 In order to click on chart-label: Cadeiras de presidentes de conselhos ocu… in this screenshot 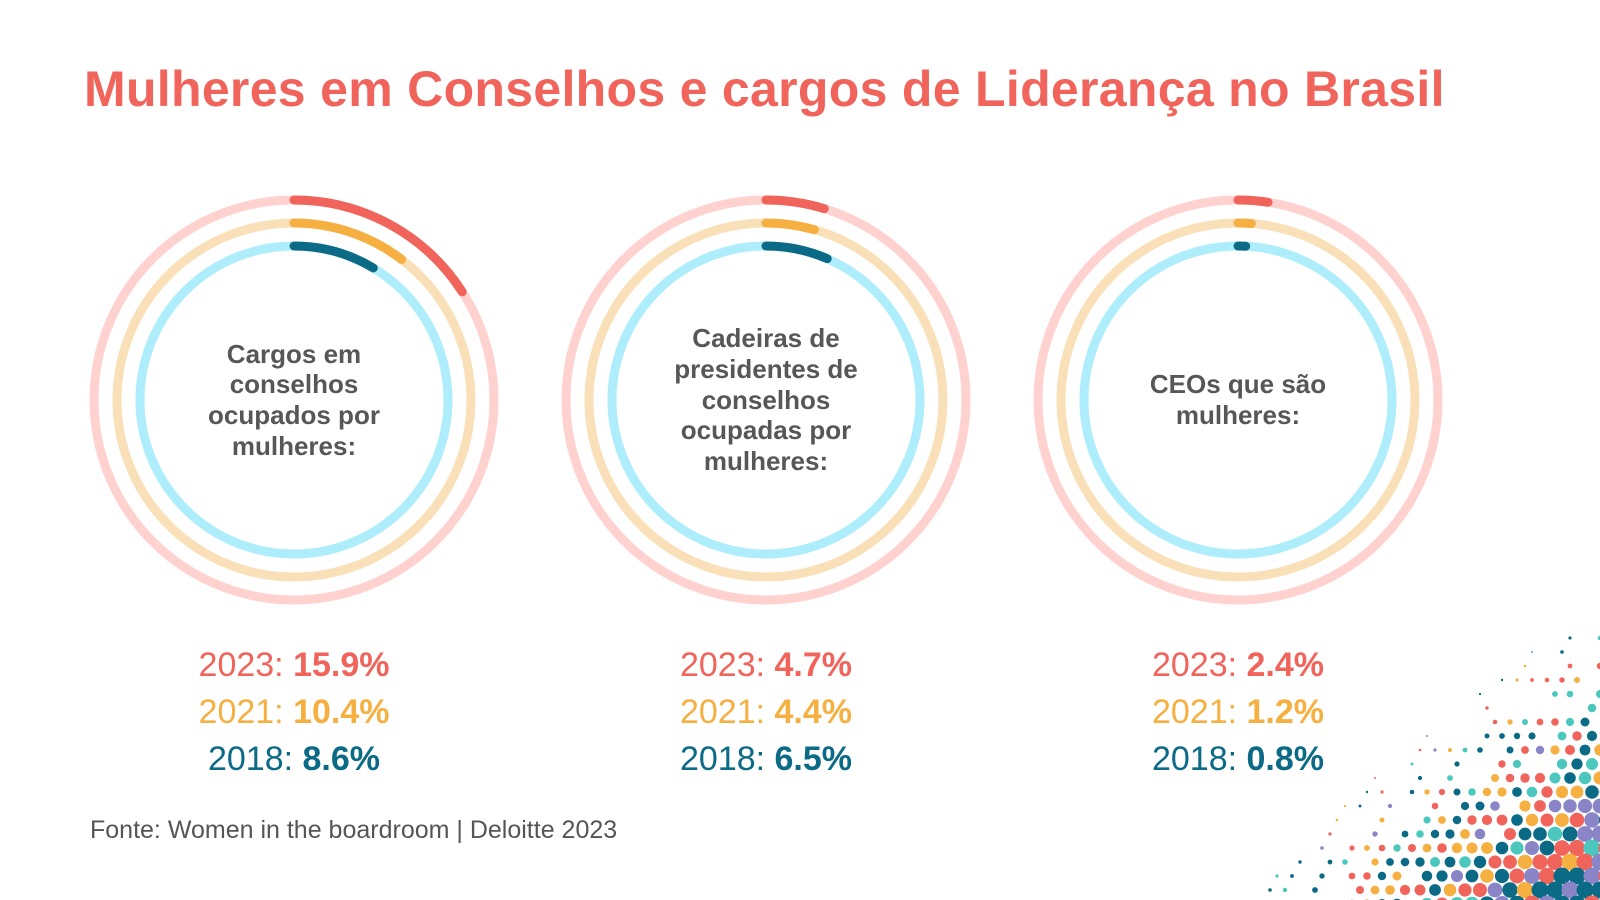, I will do `click(766, 399)`.